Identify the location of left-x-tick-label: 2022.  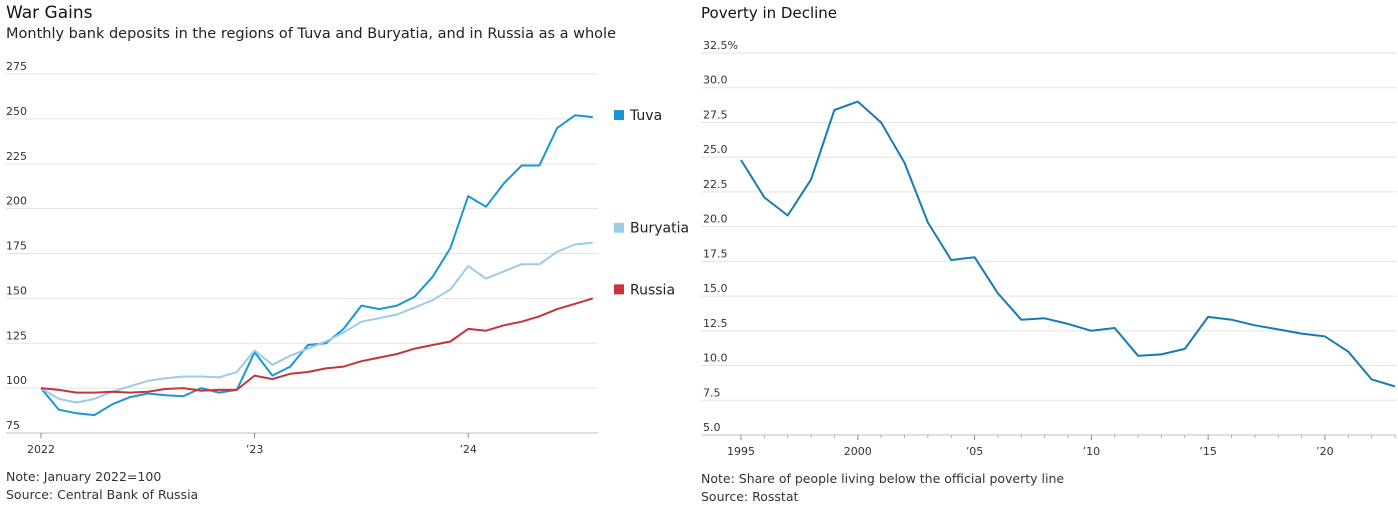
(41, 449).